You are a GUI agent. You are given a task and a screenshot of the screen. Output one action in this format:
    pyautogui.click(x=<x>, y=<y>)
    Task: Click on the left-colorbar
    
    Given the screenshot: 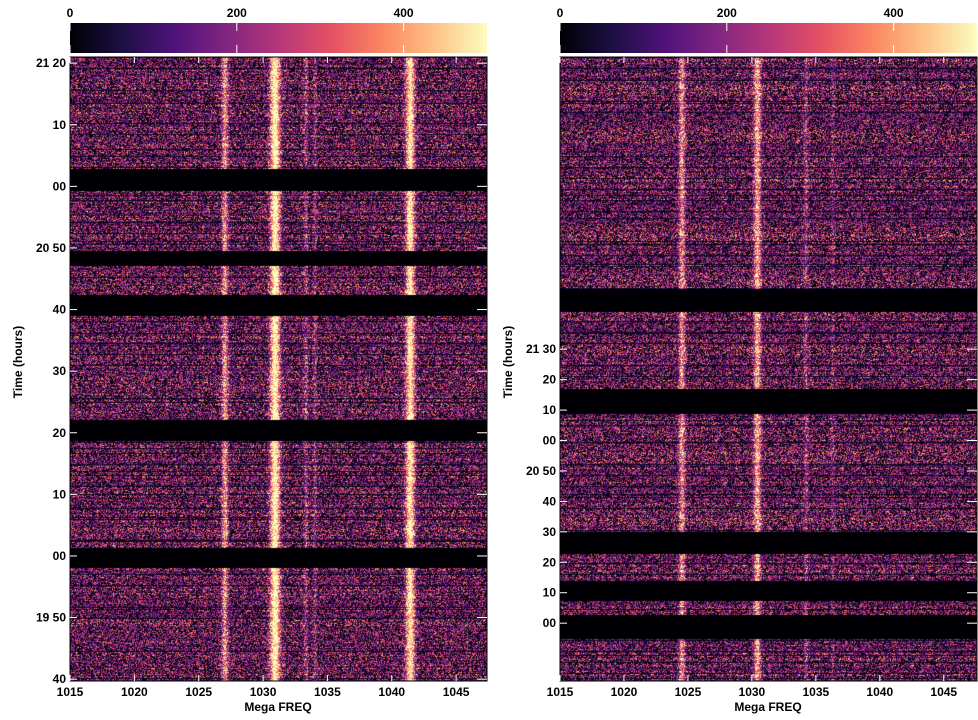 What is the action you would take?
    pyautogui.click(x=278, y=38)
    